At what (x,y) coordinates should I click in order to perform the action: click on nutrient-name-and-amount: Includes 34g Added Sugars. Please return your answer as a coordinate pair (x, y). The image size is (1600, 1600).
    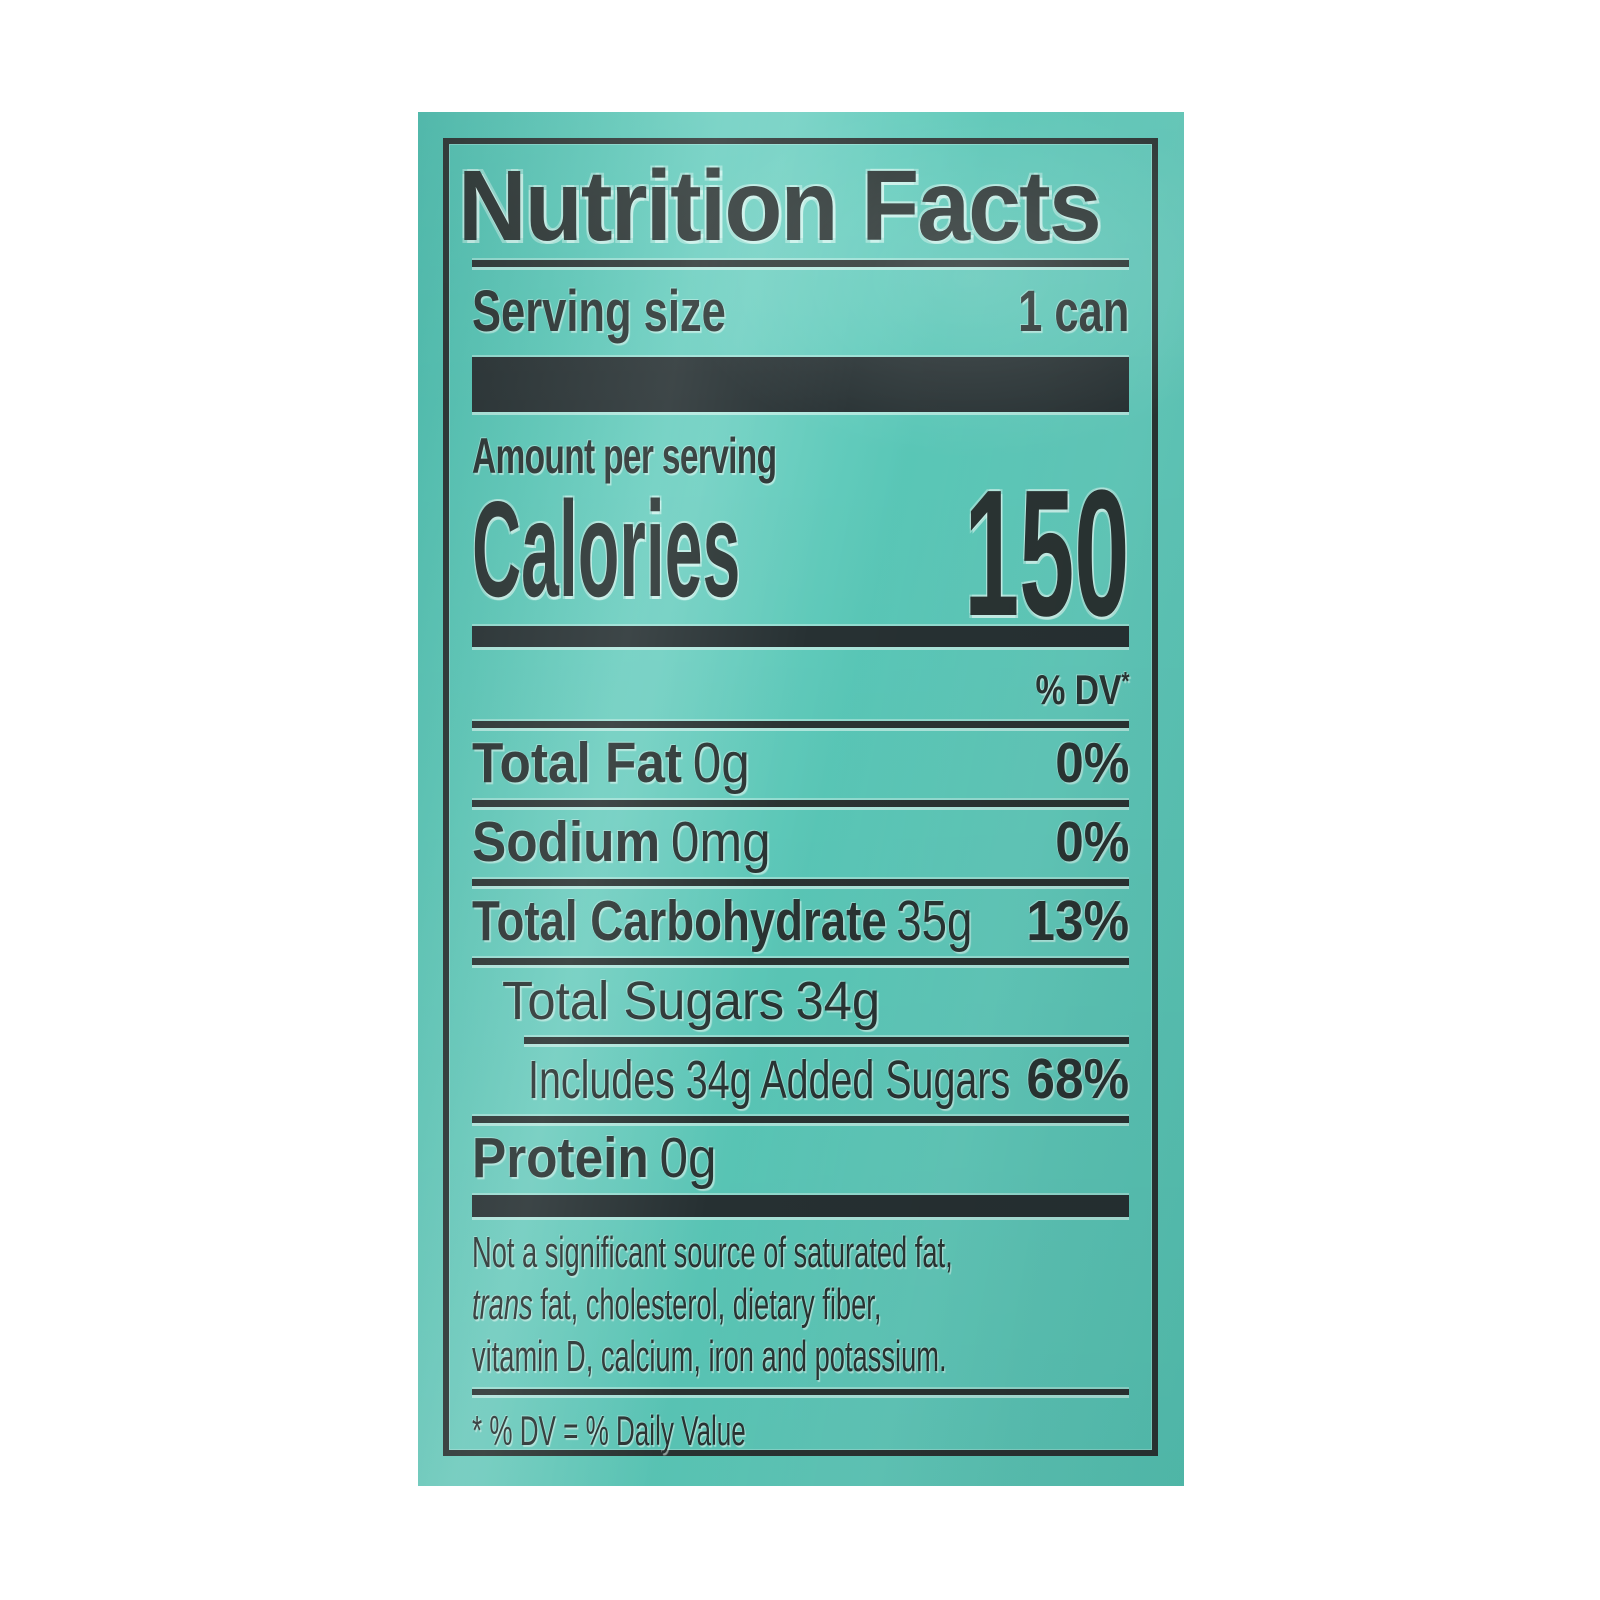
    Looking at the image, I should click on (769, 1080).